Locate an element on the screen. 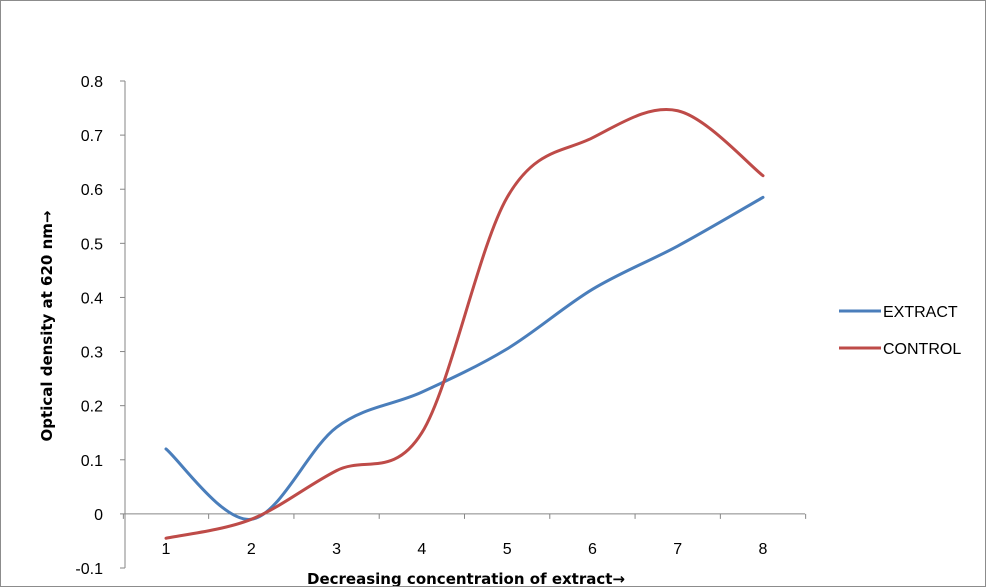 Image resolution: width=986 pixels, height=587 pixels. y-axis-title: Optical density at 620 nm→ is located at coordinates (47, 326).